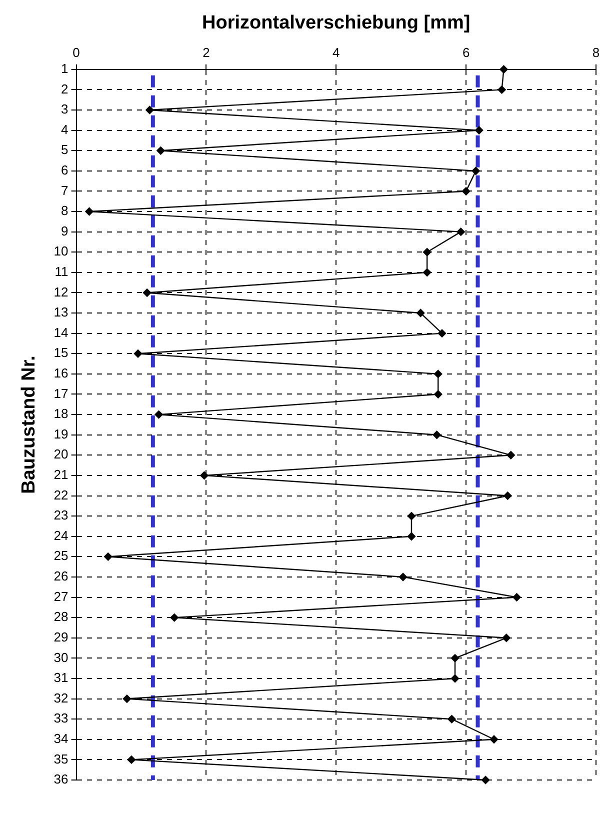 The width and height of the screenshot is (614, 830). What do you see at coordinates (61, 718) in the screenshot?
I see `y-tick-label: 33` at bounding box center [61, 718].